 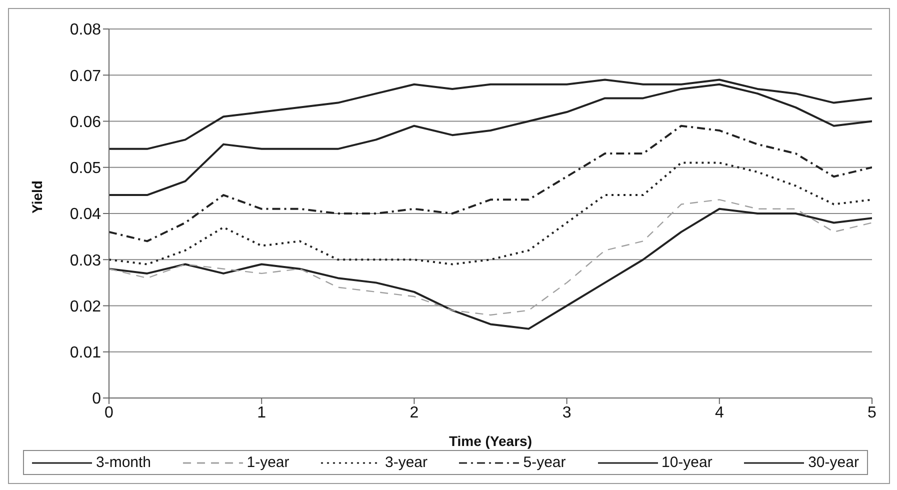 What do you see at coordinates (86, 353) in the screenshot?
I see `y-tick-label: 0.01` at bounding box center [86, 353].